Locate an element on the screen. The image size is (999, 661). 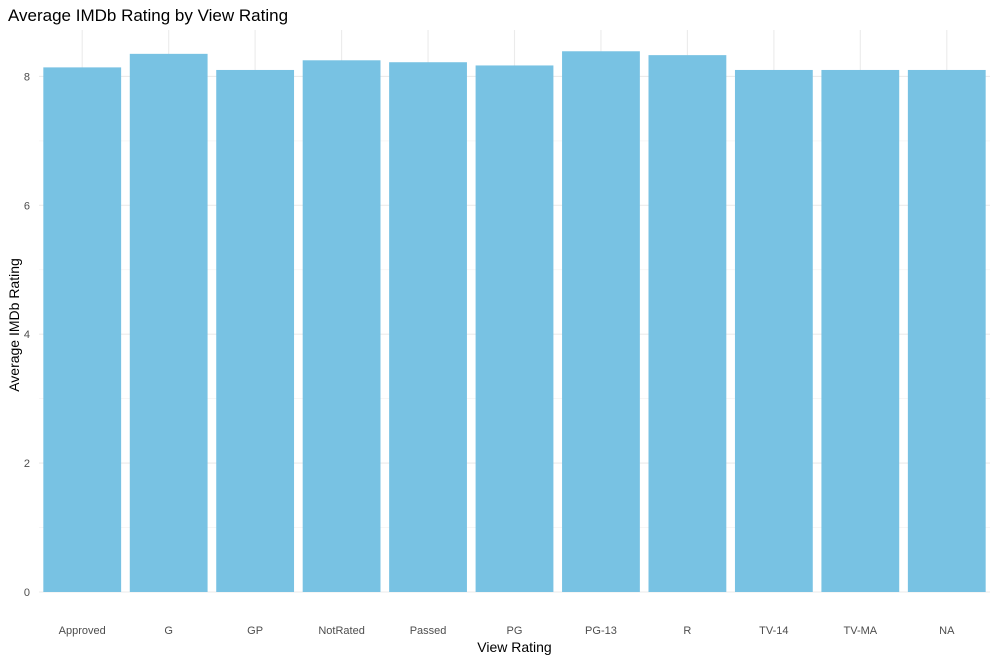
x-tick-label: NotRated is located at coordinates (341, 631).